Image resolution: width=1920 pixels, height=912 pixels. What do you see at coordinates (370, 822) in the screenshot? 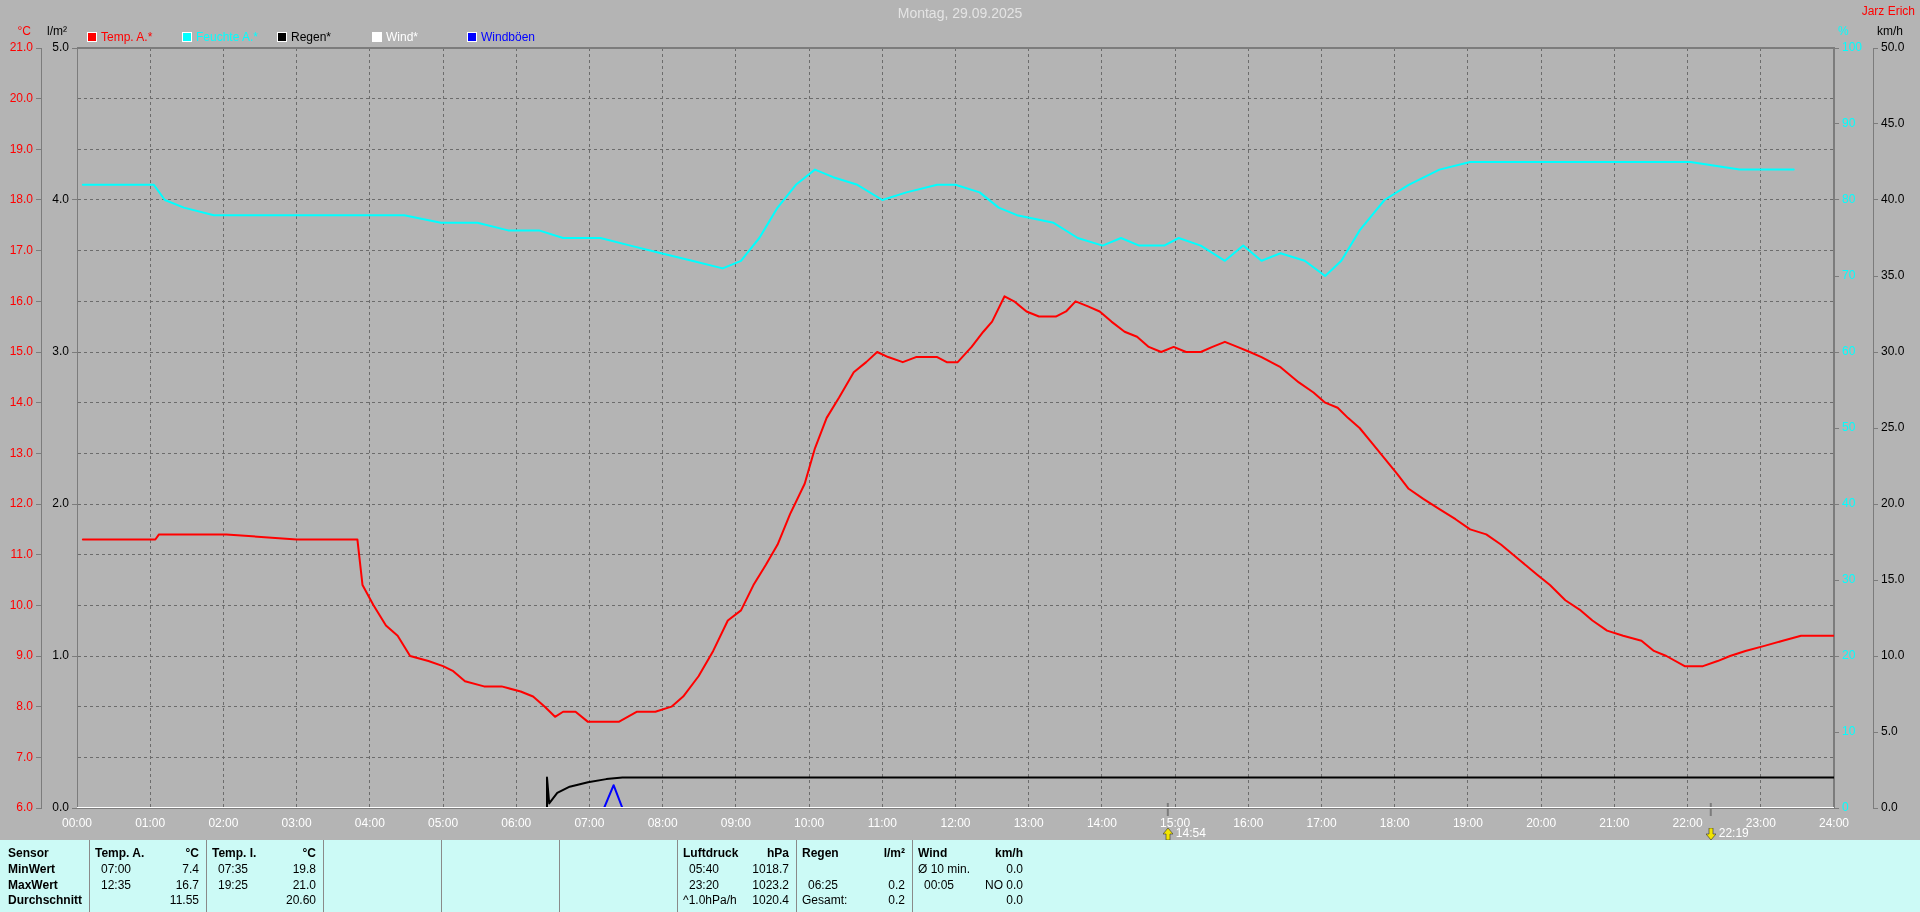
I see `x-tick-label: 04:00` at bounding box center [370, 822].